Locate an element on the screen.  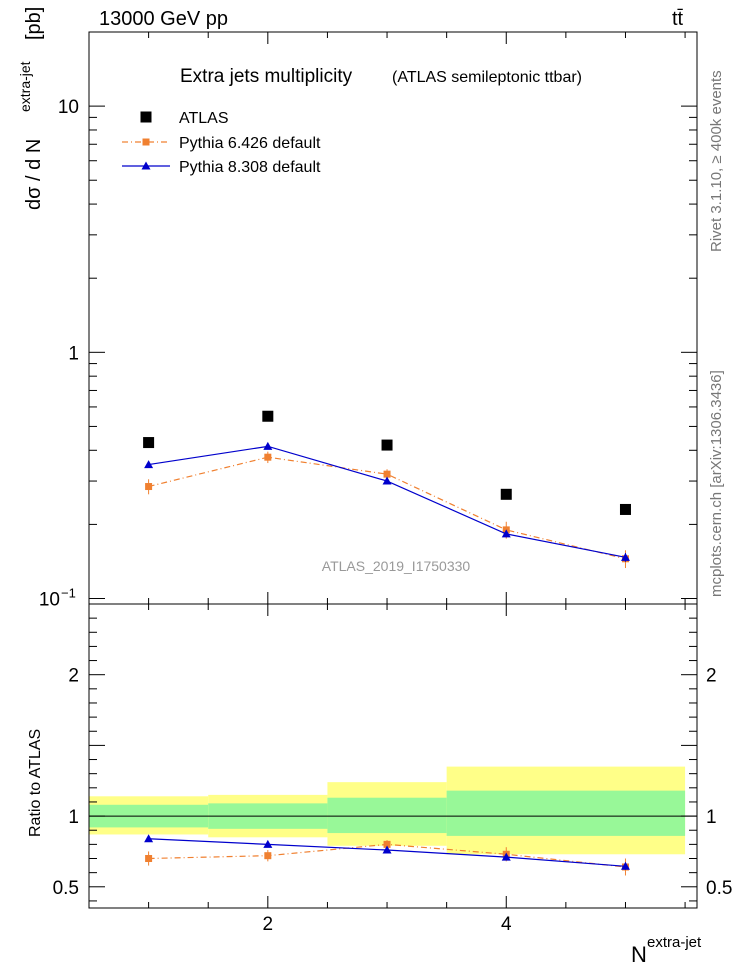
chart-title: Extra jets multiplicity is located at coordinates (266, 76).